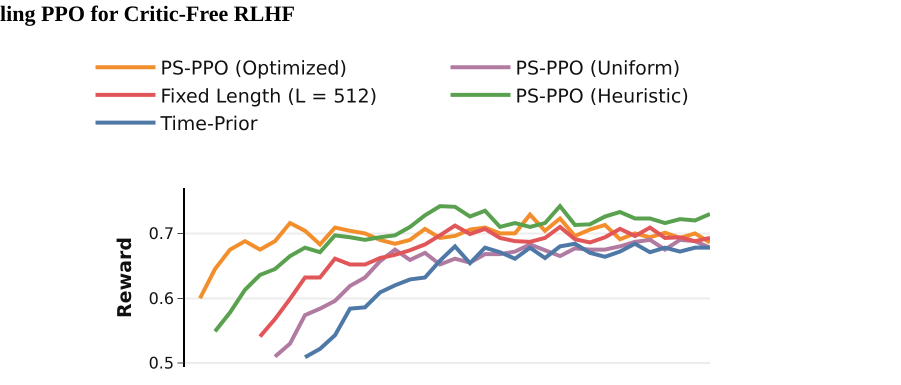 The height and width of the screenshot is (385, 901). Describe the element at coordinates (484, 281) in the screenshot. I see `line-series` at that location.